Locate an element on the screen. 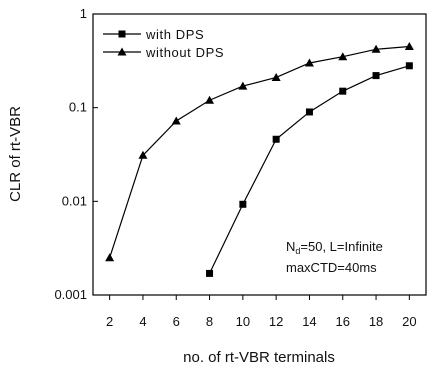 The height and width of the screenshot is (373, 429). x-tick-label: 6 is located at coordinates (176, 321).